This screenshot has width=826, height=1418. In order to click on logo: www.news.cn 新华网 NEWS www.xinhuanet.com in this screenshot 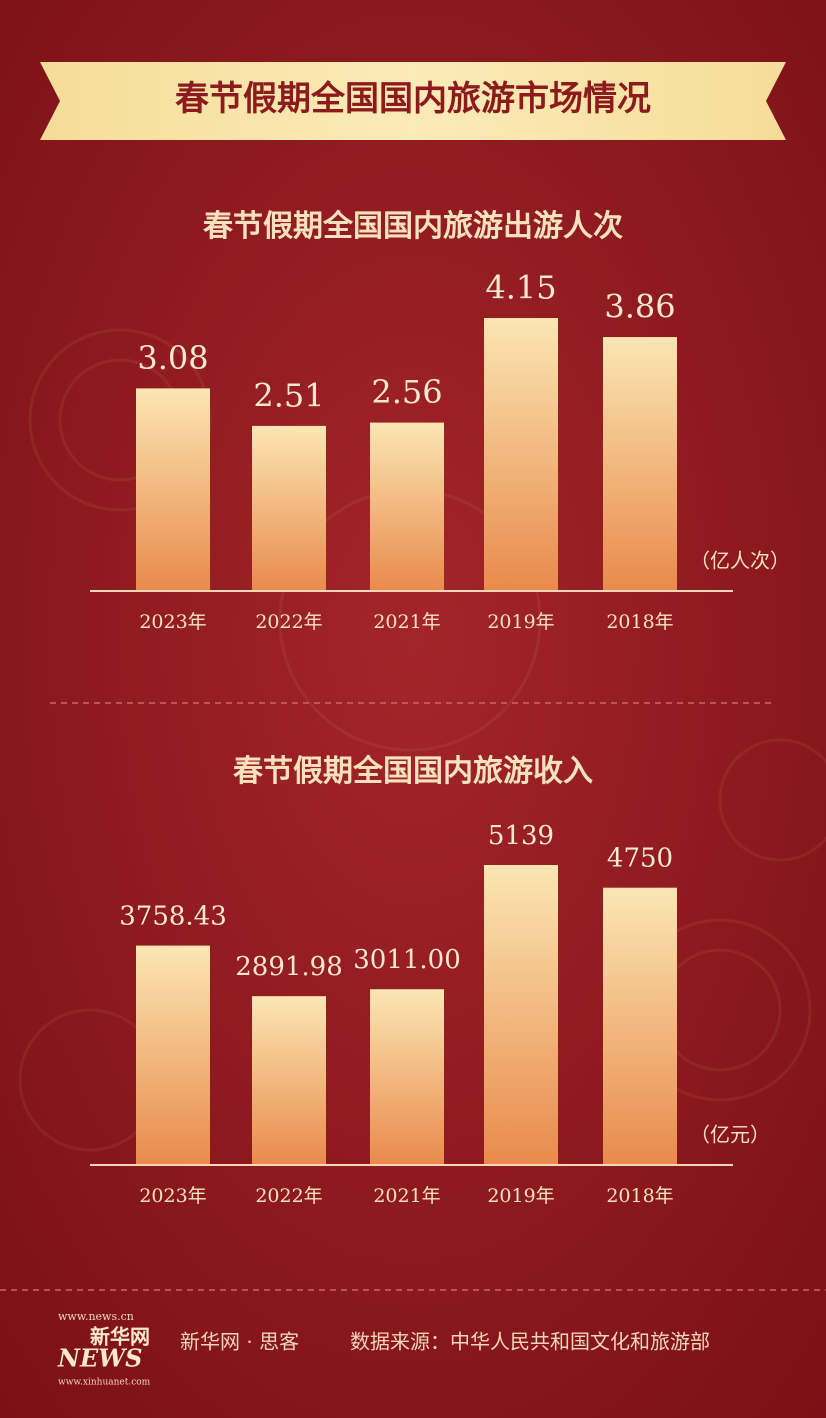, I will do `click(104, 1349)`.